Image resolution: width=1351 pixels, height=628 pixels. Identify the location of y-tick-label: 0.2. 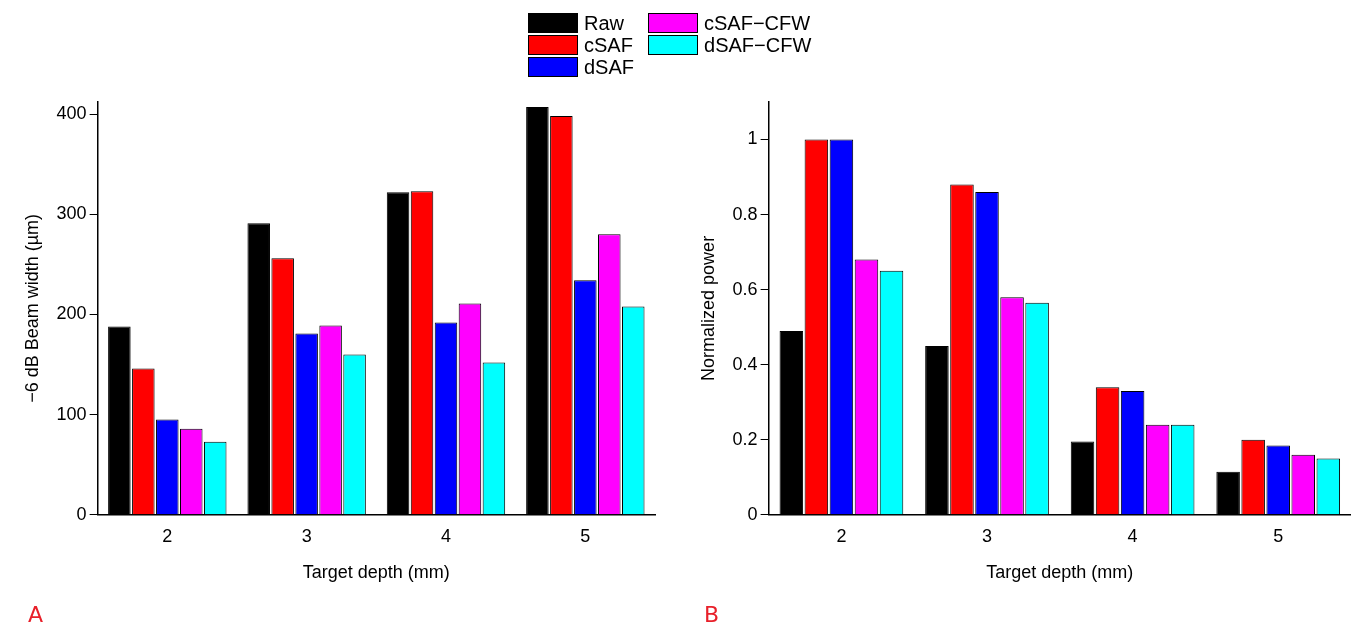
(745, 438).